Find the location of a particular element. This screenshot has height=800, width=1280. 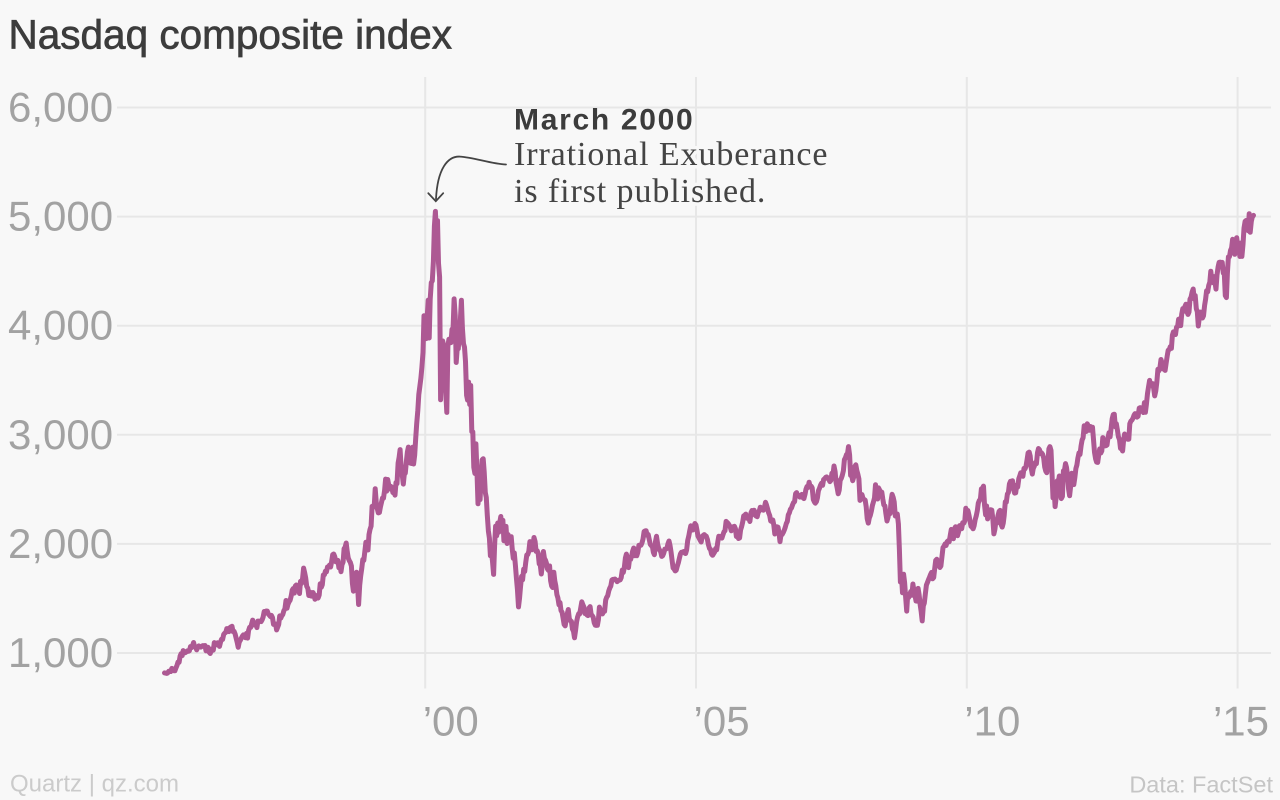

svg-text: Nasdaq composite index is located at coordinates (231, 35).